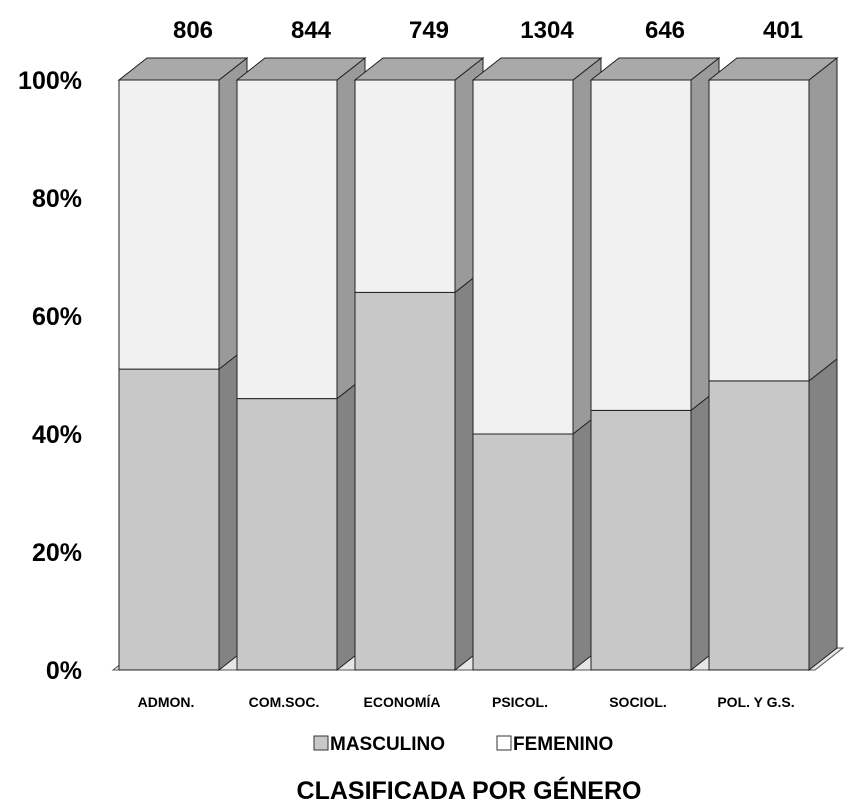  Describe the element at coordinates (638, 702) in the screenshot. I see `x-tick-label: SOCIOL.` at that location.